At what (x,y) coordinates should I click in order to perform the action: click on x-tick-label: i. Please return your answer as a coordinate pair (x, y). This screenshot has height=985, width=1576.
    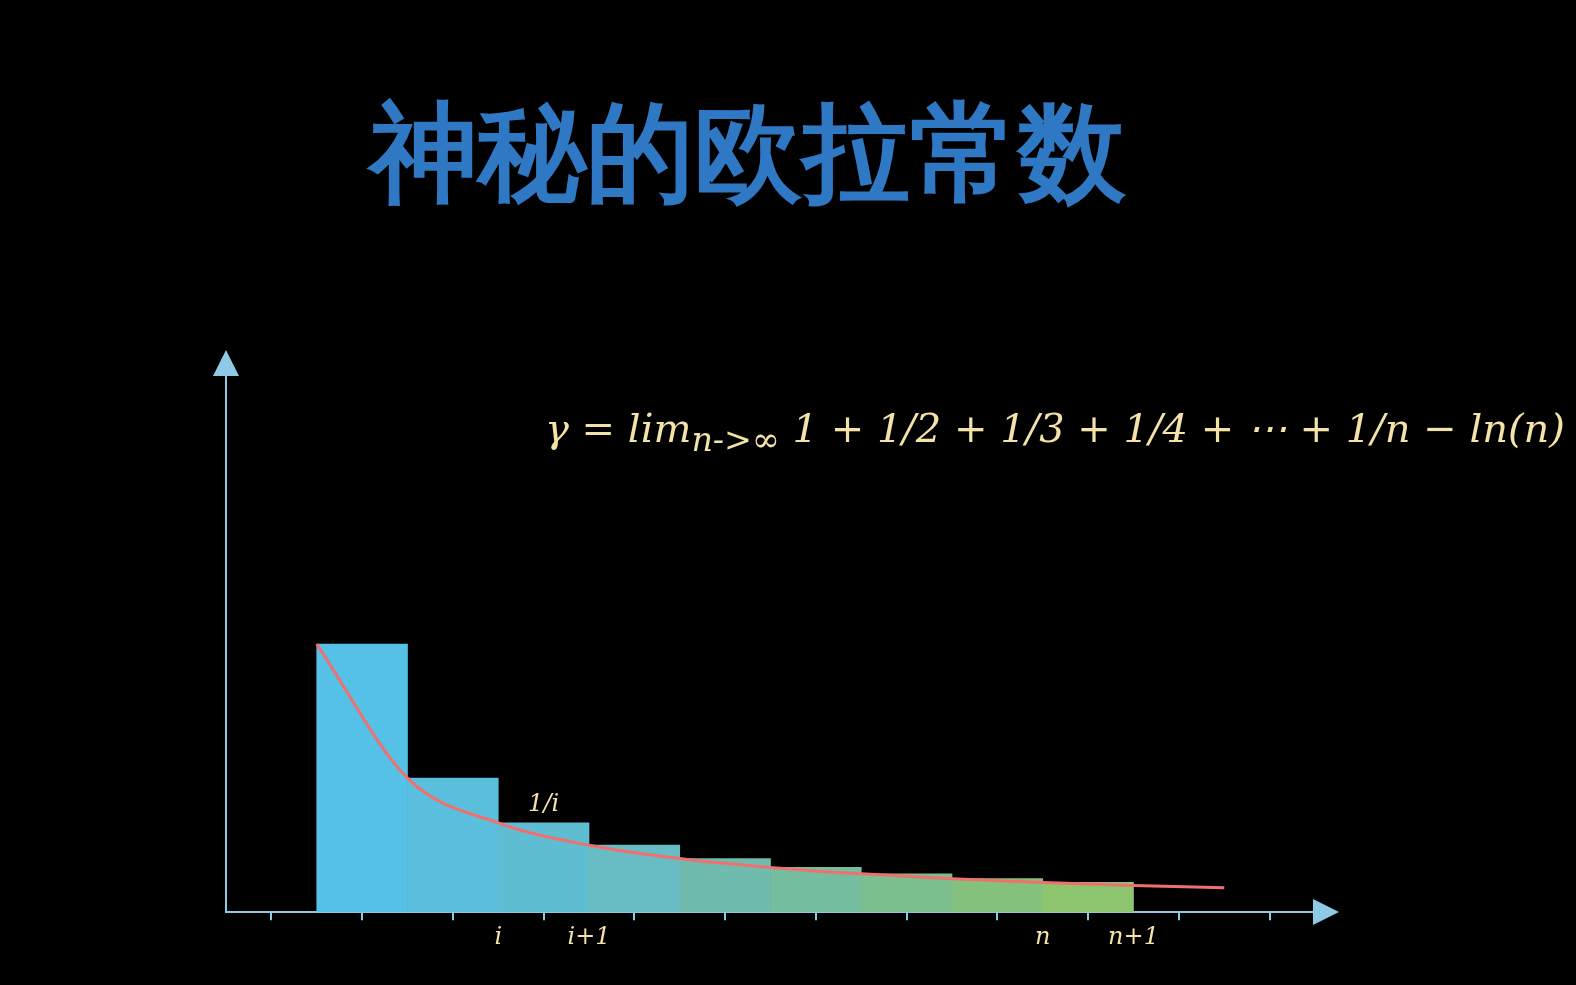
    Looking at the image, I should click on (498, 935).